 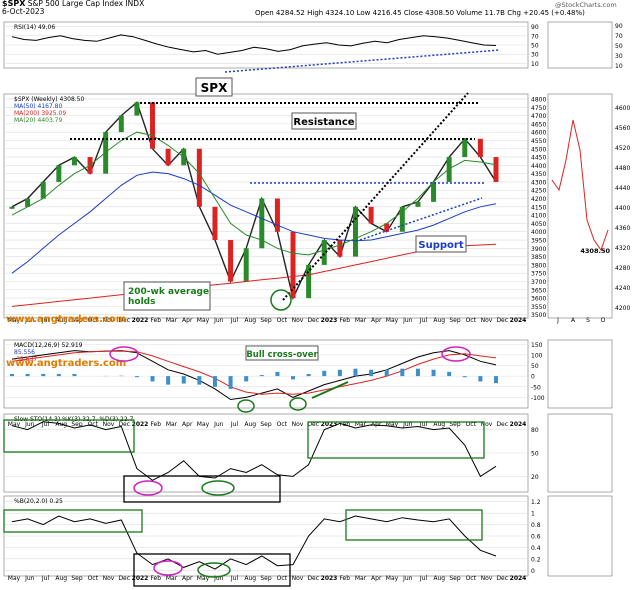 I want to click on symbol-label: $SPX, so click(x=14, y=4).